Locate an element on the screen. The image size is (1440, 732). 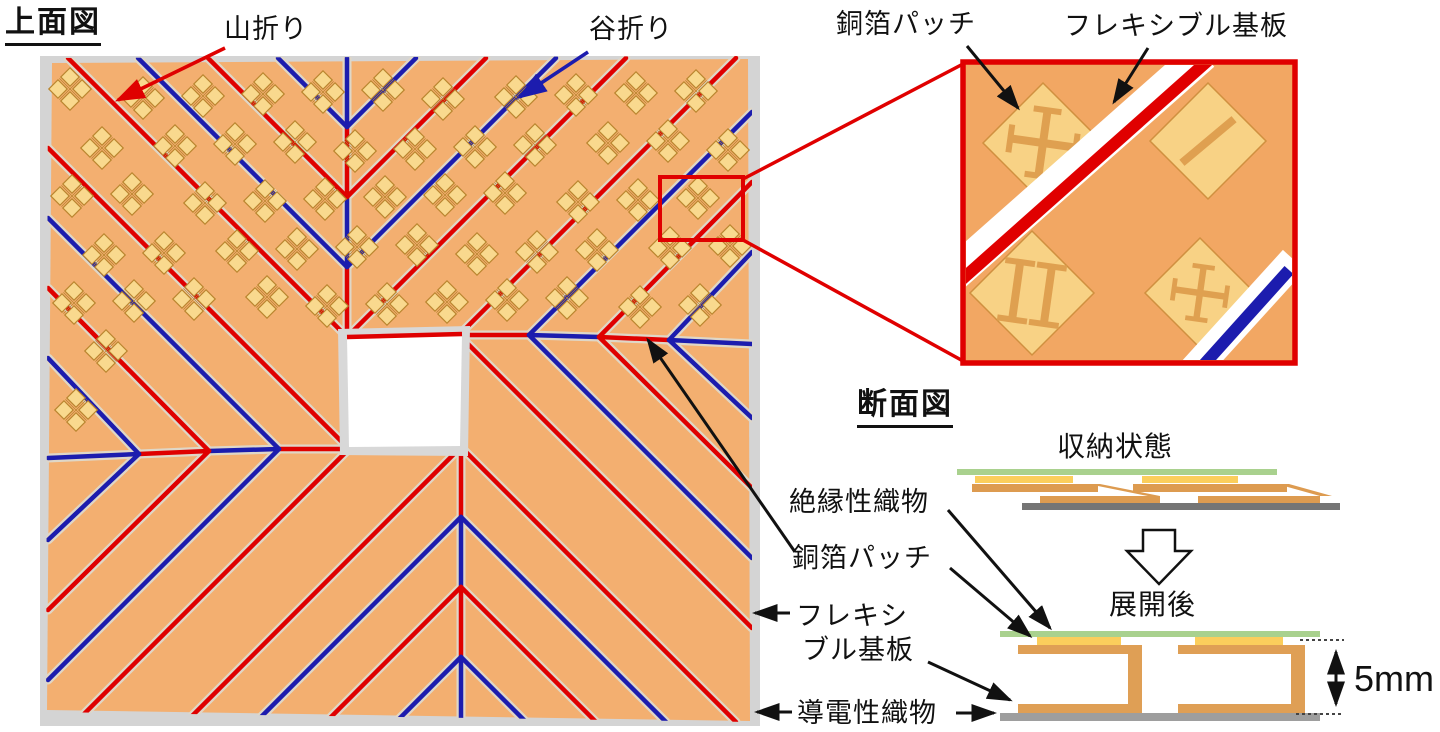
copper-patch-label-top: 銅箔パッチ is located at coordinates (906, 24).